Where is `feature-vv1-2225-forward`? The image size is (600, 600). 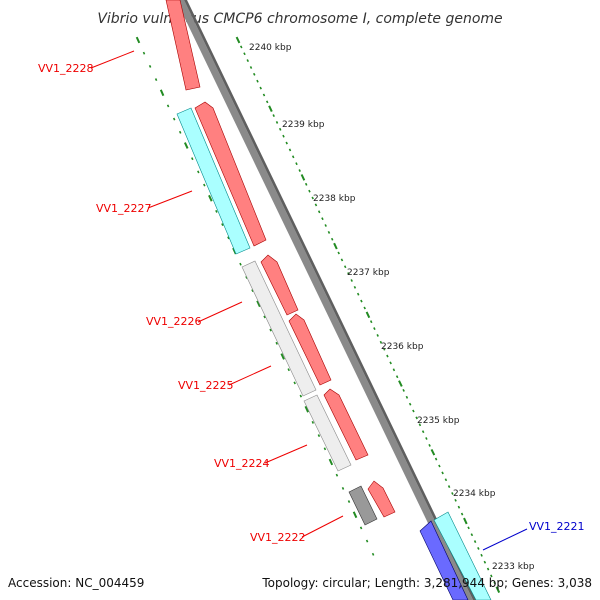 feature-vv1-2225-forward is located at coordinates (310, 349).